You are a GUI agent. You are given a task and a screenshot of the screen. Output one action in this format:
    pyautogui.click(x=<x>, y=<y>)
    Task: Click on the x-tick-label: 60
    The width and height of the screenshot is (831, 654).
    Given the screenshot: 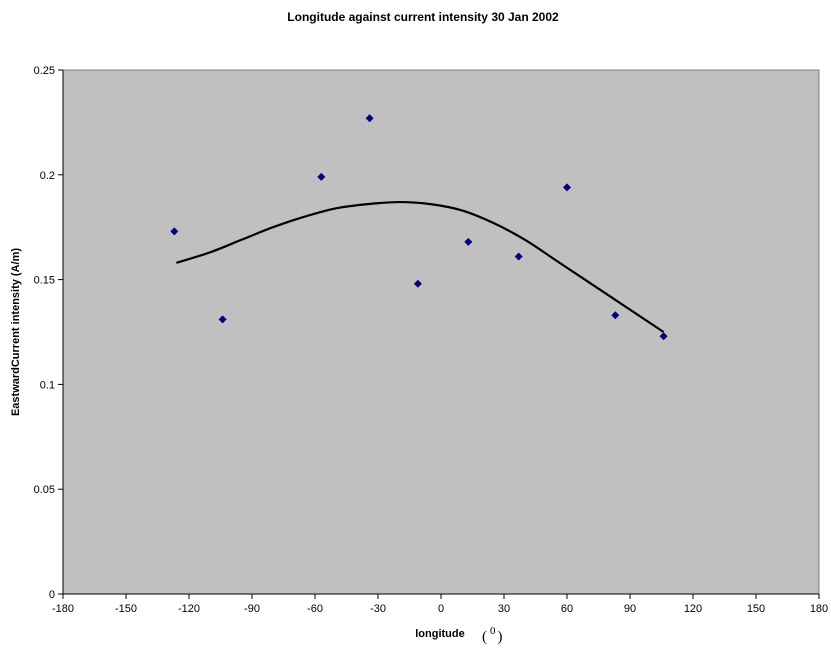 What is the action you would take?
    pyautogui.click(x=567, y=609)
    